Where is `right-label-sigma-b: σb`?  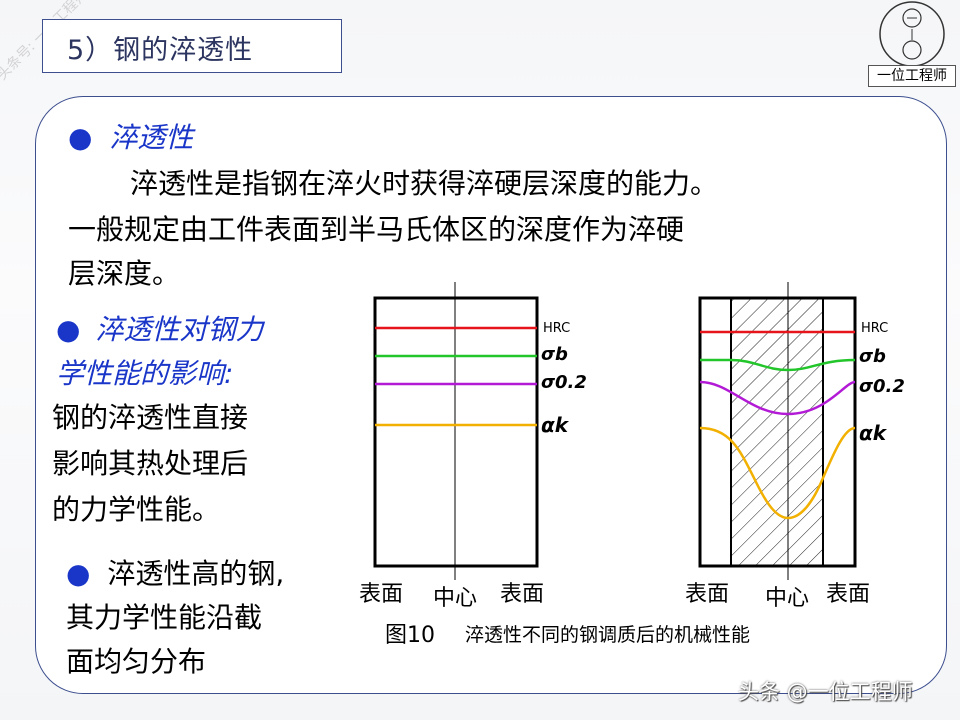
right-label-sigma-b: σb is located at coordinates (872, 356).